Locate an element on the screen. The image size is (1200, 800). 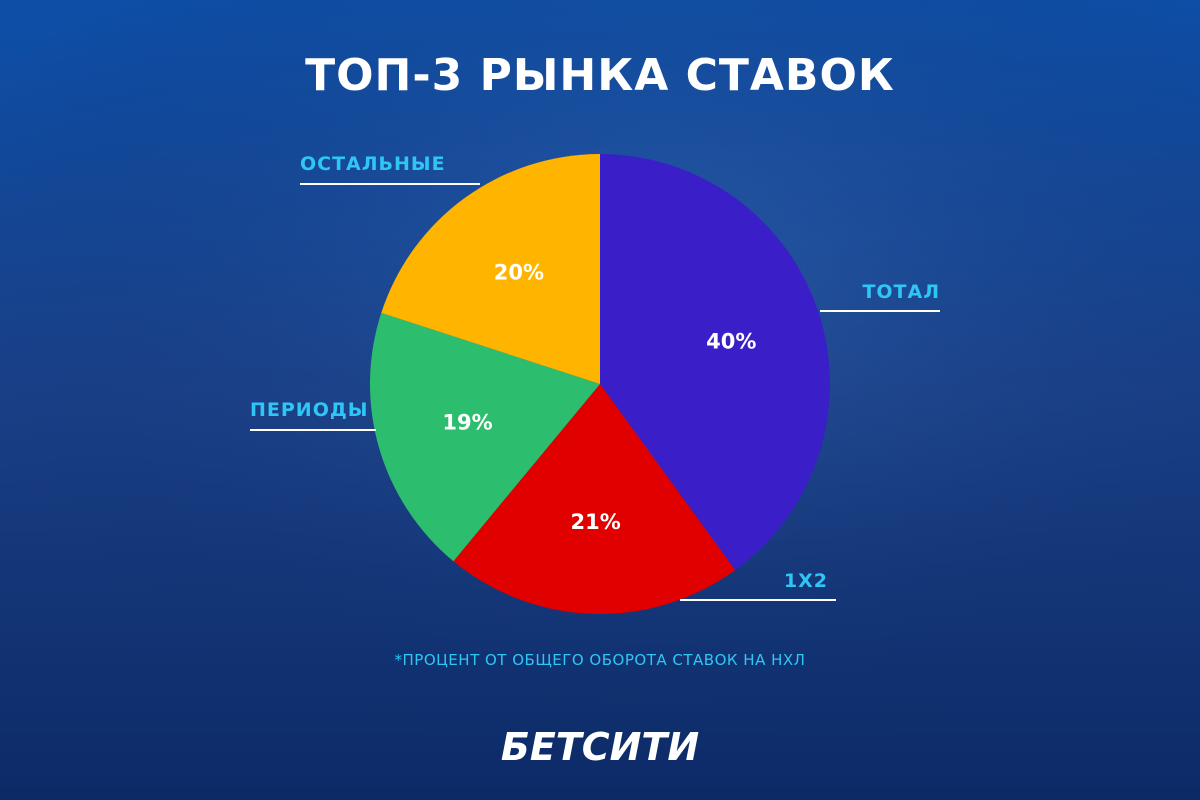
brand-logo: БЕТСИТИ is located at coordinates (600, 747).